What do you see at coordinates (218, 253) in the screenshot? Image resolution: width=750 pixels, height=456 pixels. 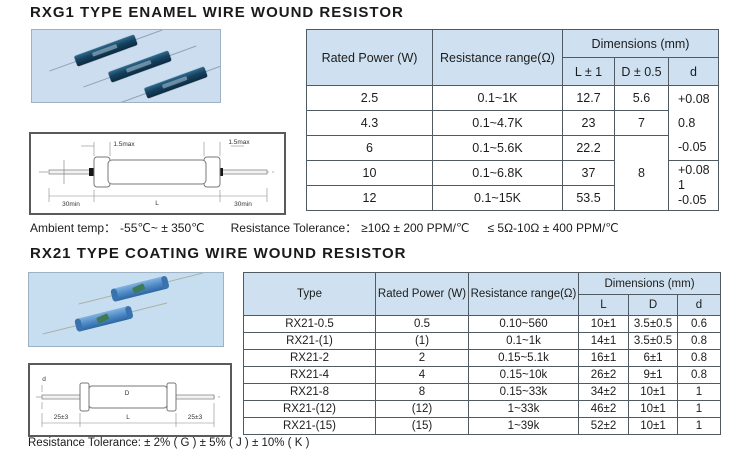 I see `section2-title: RX21 TYPE COATING WIRE WOUND RESISTOR` at bounding box center [218, 253].